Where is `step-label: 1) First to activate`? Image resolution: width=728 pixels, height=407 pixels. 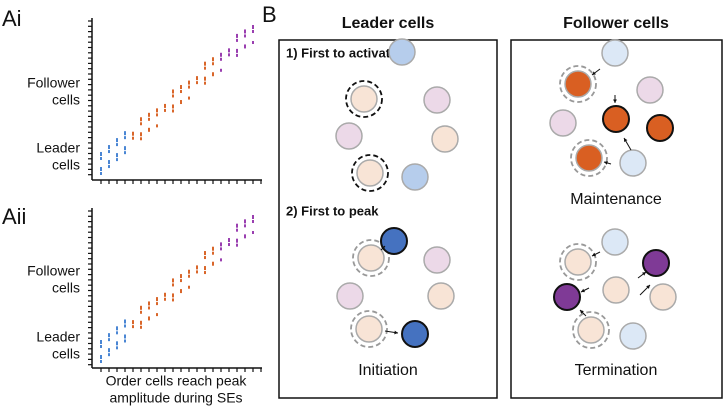
step-label: 1) First to activate is located at coordinates (341, 52).